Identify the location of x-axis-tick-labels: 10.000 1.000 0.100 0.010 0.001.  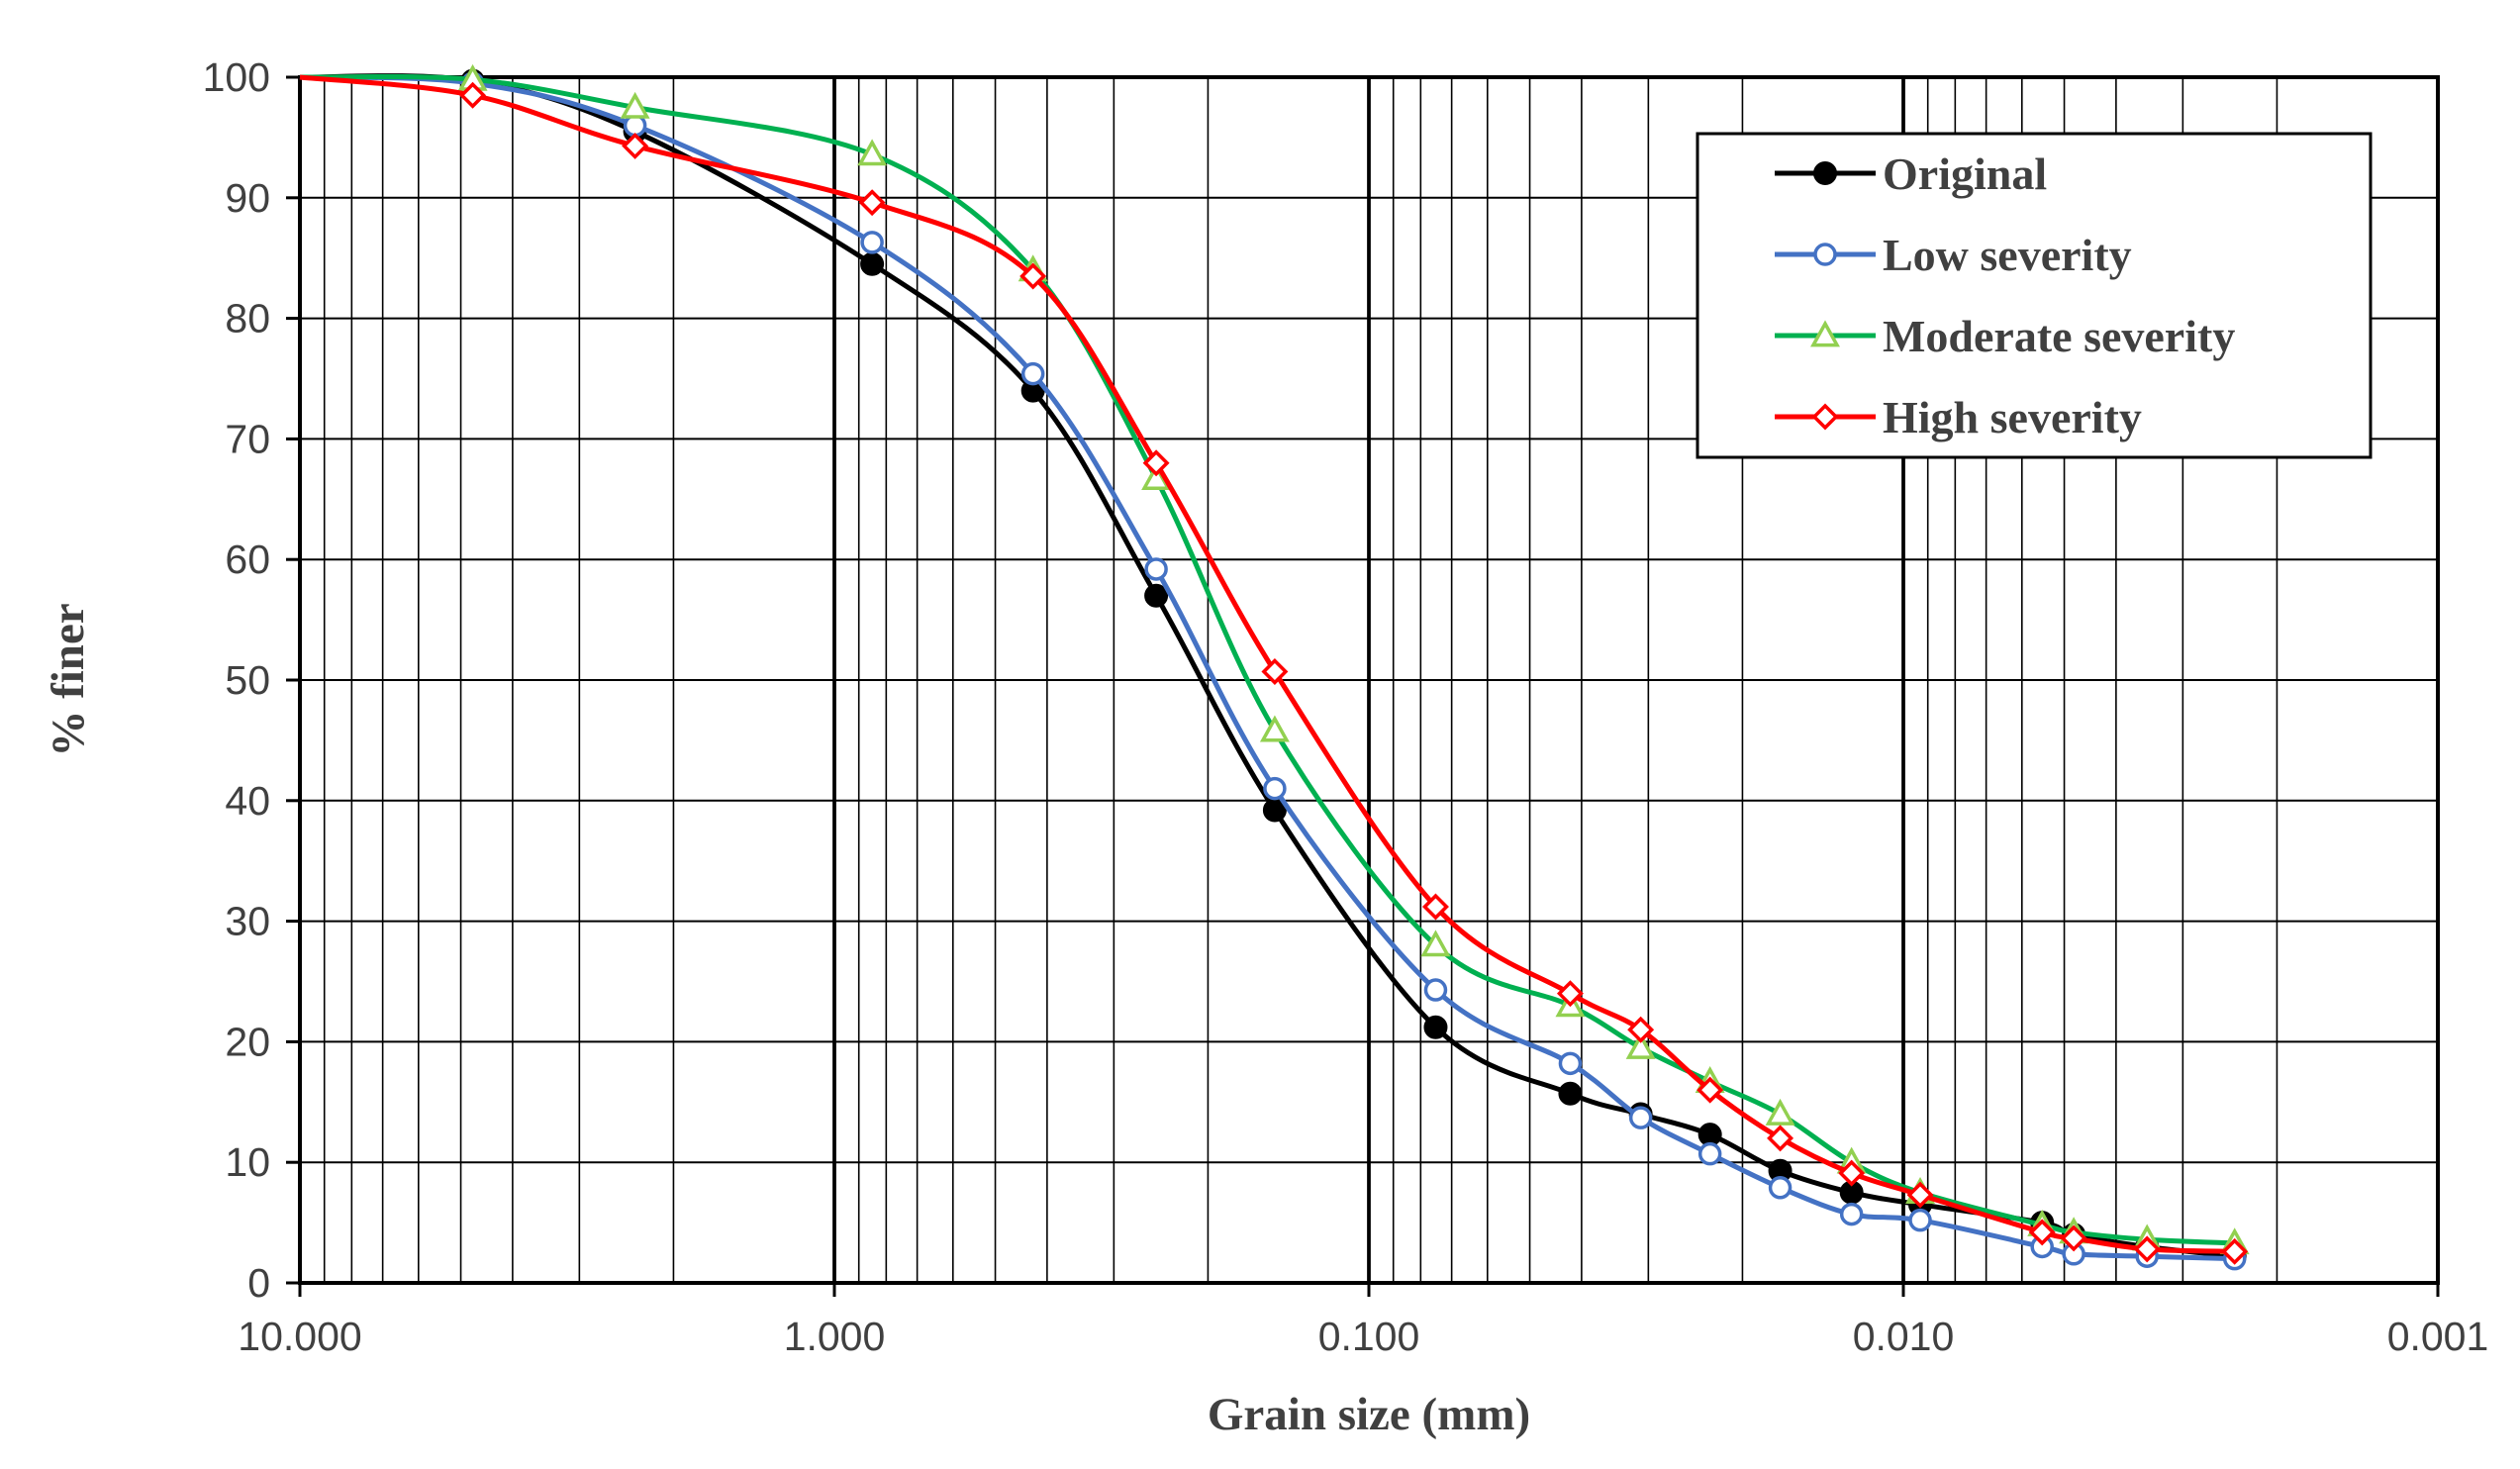
(1363, 1321).